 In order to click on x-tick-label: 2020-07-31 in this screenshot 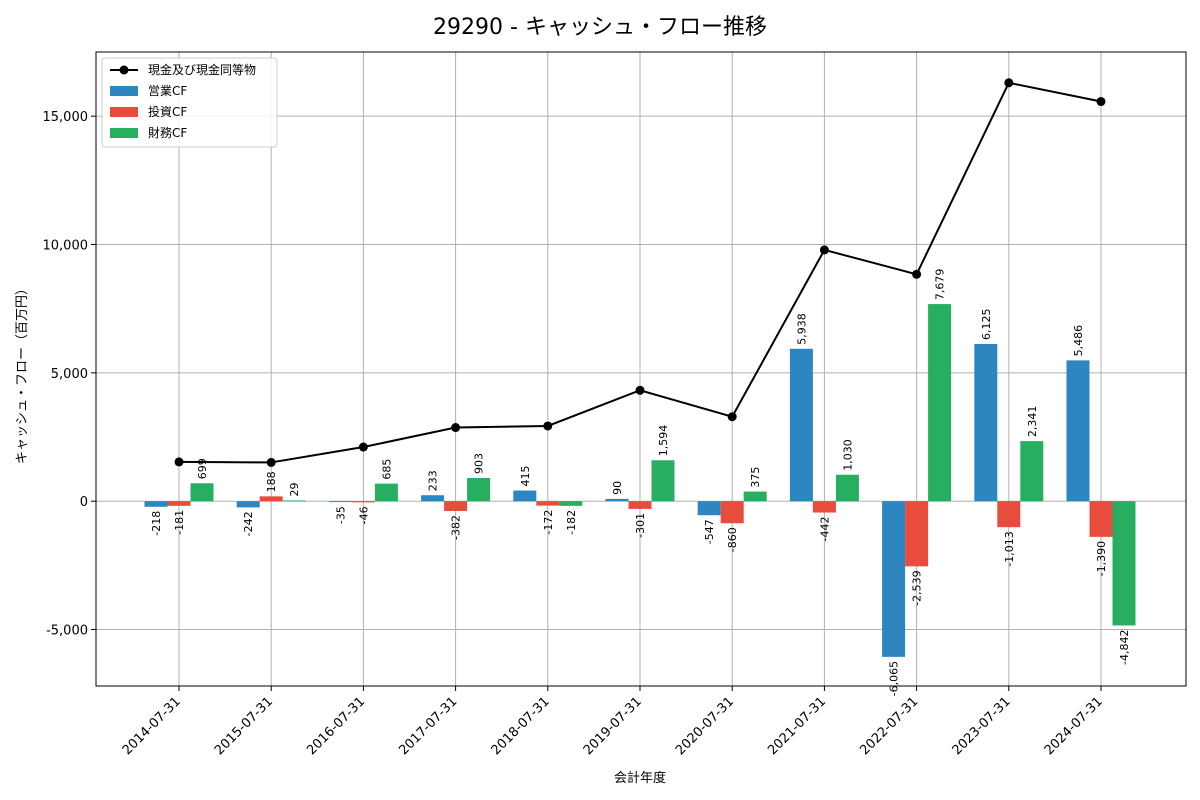, I will do `click(705, 726)`.